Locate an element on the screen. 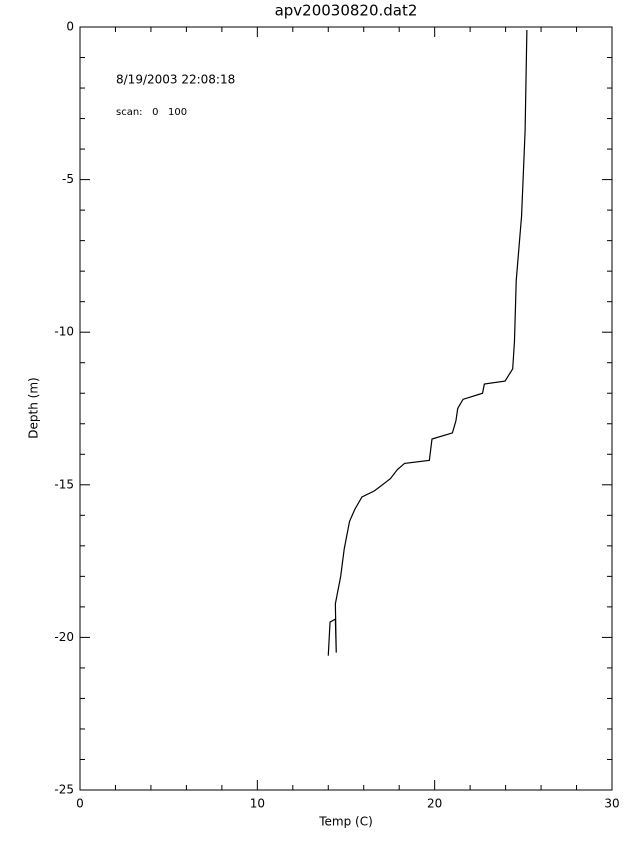 This screenshot has width=640, height=844. x-tick-label: 30 is located at coordinates (611, 804).